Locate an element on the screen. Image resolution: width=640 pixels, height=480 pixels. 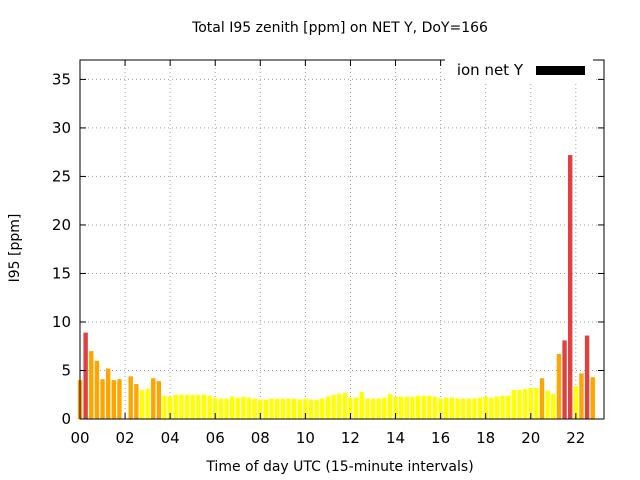
x-tick-label: 16 is located at coordinates (440, 438).